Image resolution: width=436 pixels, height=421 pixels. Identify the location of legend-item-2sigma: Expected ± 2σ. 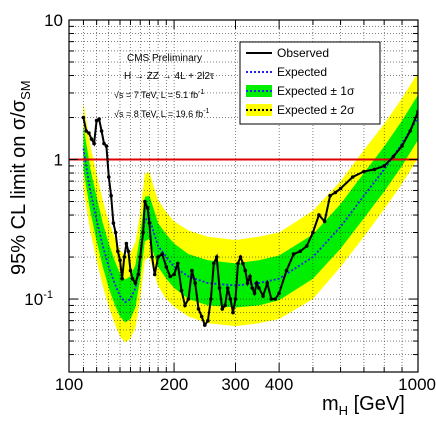
(300, 110).